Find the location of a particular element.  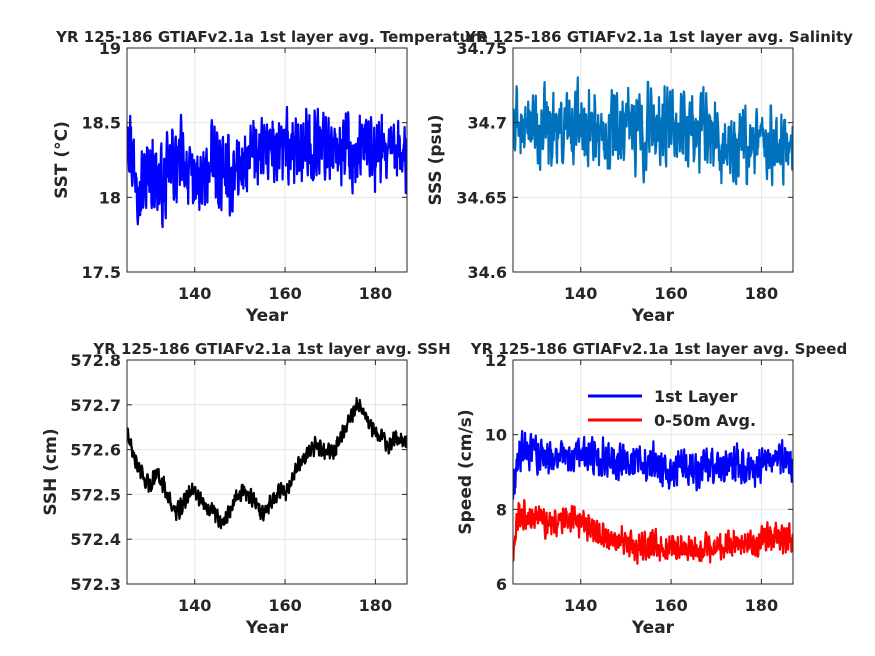

panel-speed-xlabel: Year is located at coordinates (653, 628).